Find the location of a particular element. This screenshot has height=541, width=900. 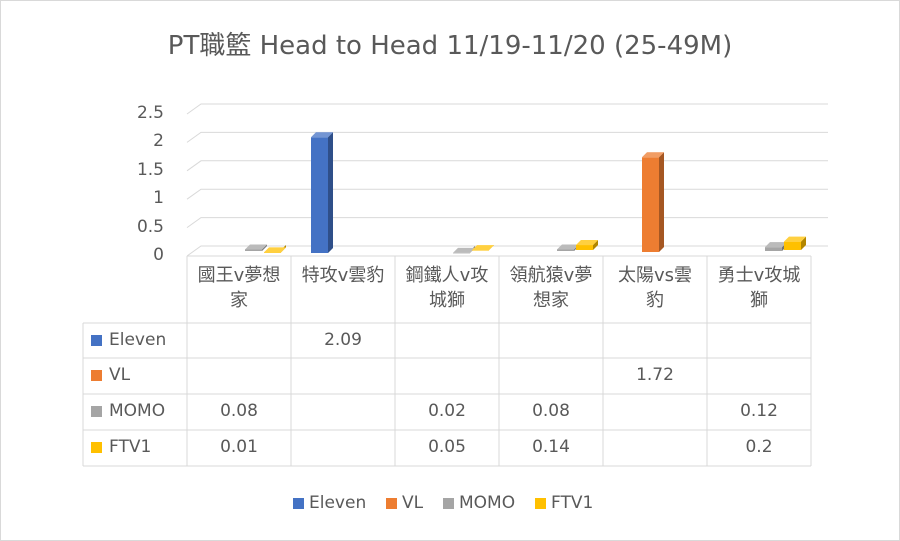

table-value: 1.72 is located at coordinates (655, 375).